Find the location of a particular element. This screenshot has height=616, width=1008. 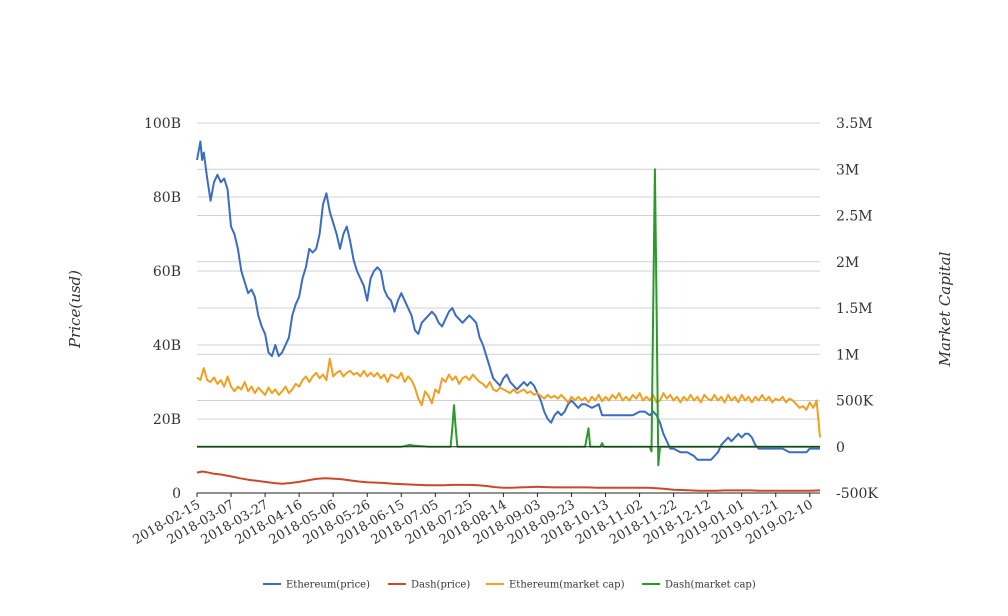

right-tick-label: 2M is located at coordinates (847, 263).